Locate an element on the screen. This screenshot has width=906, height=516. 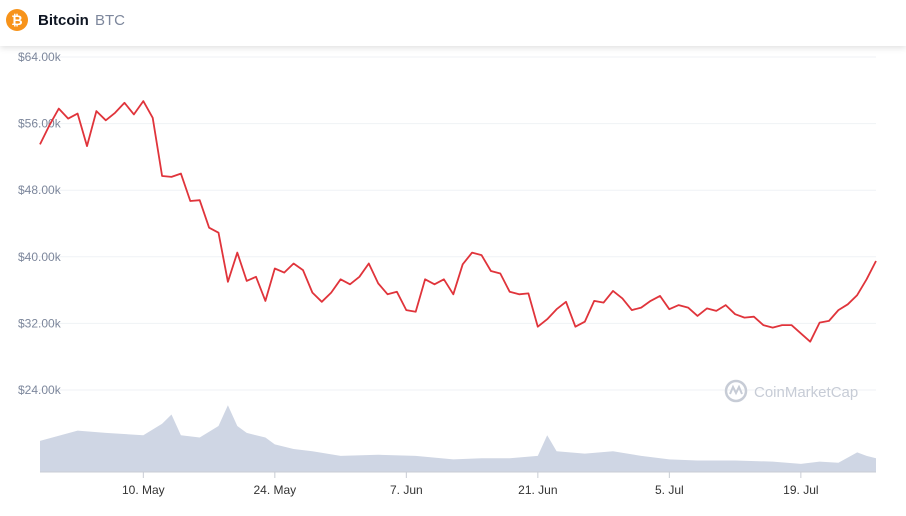
volume-series is located at coordinates (458, 438).